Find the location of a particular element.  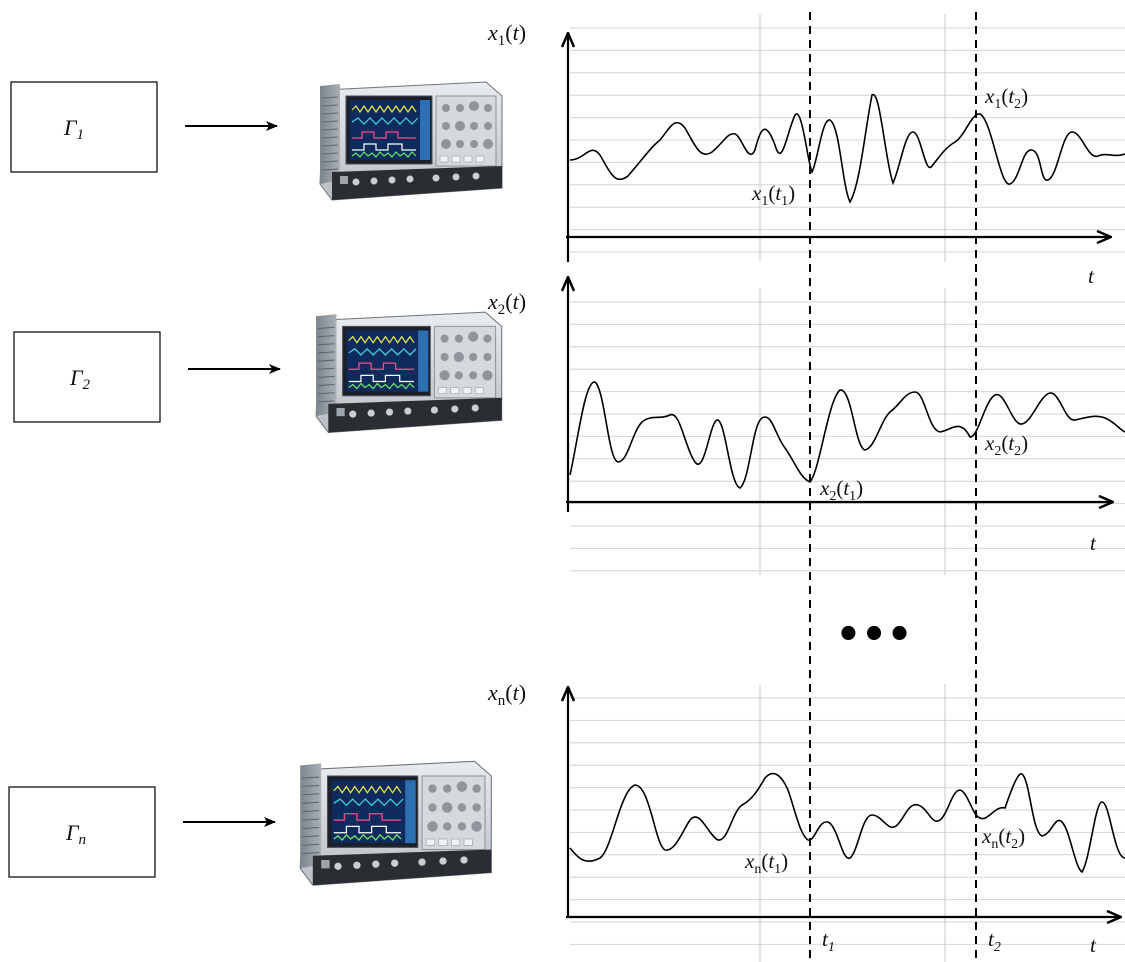

point-label-2-t1: x2(t1) is located at coordinates (841, 490).